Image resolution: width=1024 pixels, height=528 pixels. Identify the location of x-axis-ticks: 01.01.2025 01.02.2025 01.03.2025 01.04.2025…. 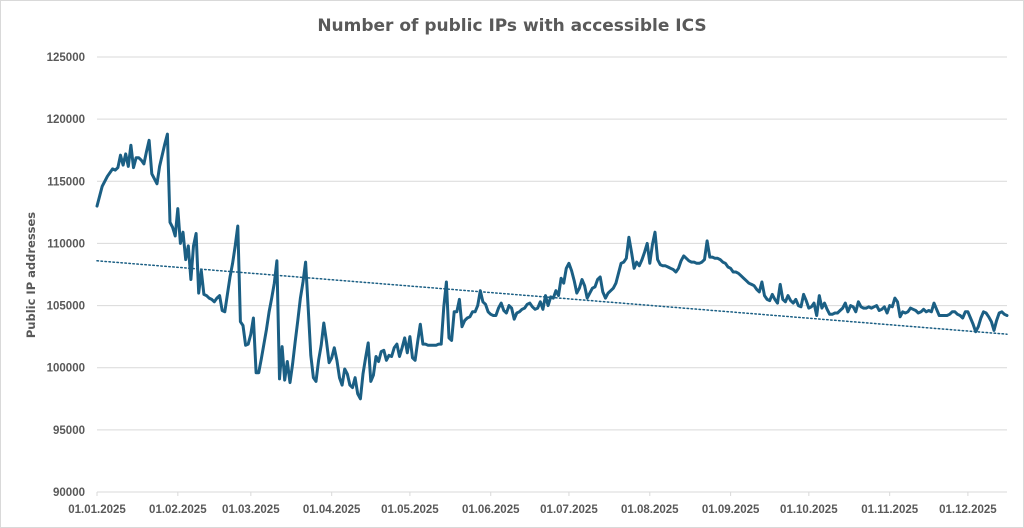
(532, 504).